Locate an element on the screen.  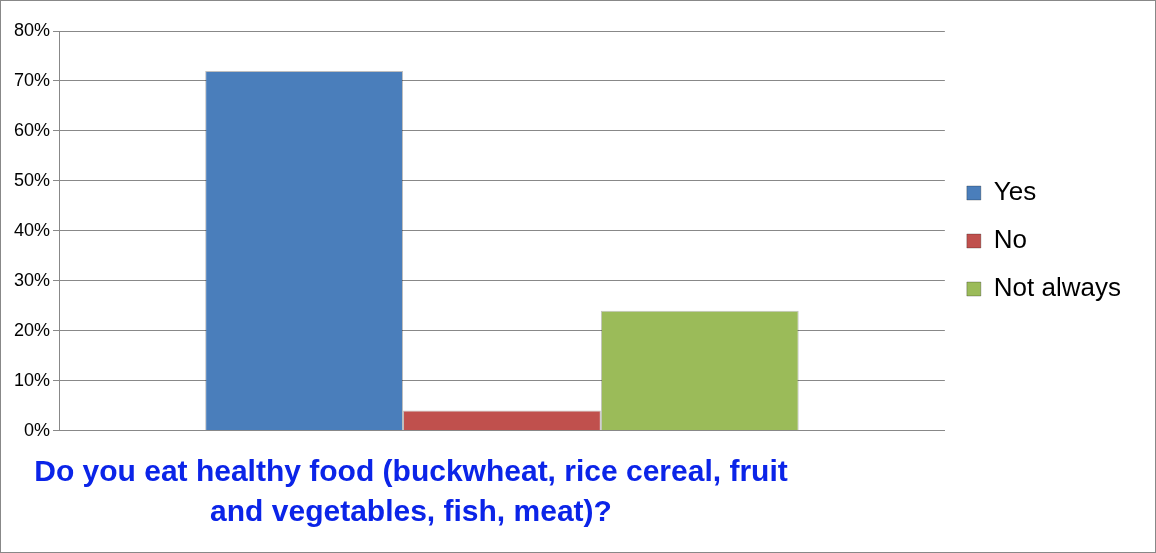
y-tick-label: 40% is located at coordinates (32, 229).